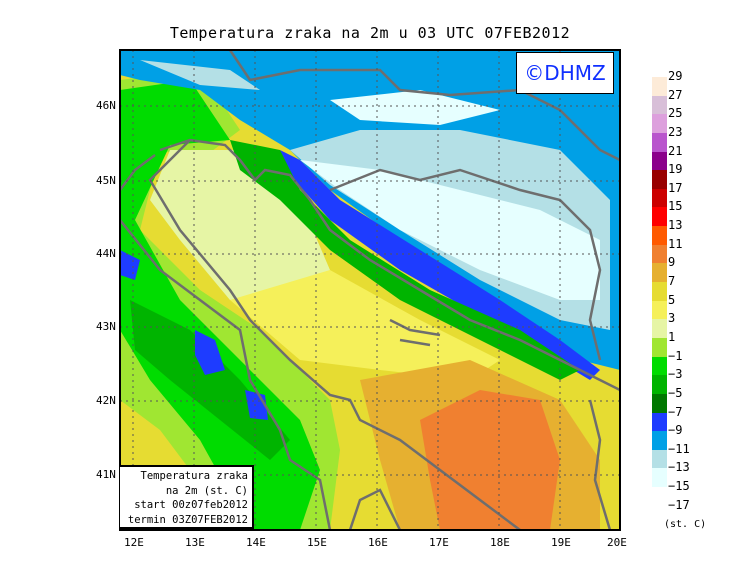  What do you see at coordinates (679, 504) in the screenshot?
I see `legend-label: −17` at bounding box center [679, 504].